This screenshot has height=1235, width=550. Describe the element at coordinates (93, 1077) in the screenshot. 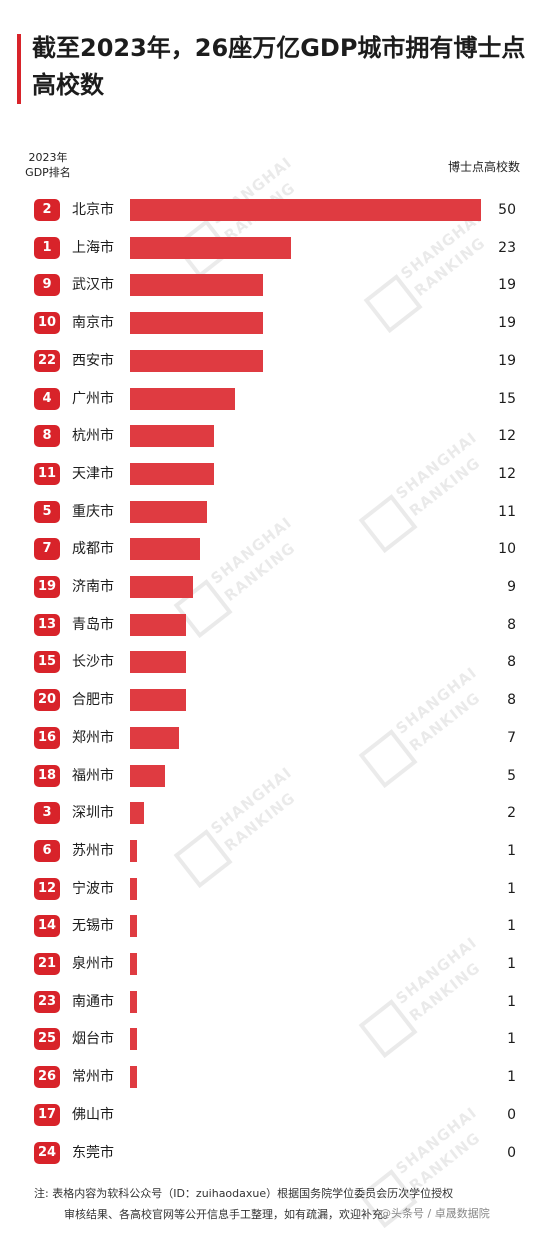

I see `city-label: 常州市` at that location.